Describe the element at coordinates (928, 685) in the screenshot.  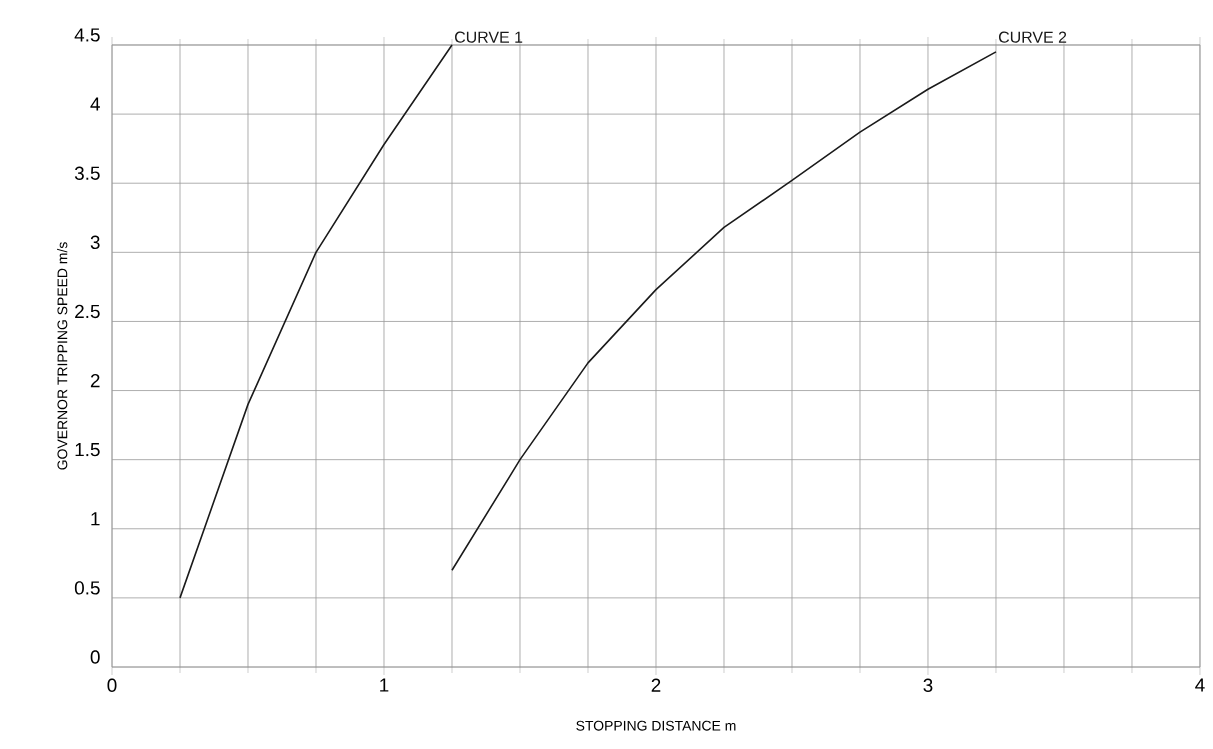
I see `x-tick-label: 3` at that location.